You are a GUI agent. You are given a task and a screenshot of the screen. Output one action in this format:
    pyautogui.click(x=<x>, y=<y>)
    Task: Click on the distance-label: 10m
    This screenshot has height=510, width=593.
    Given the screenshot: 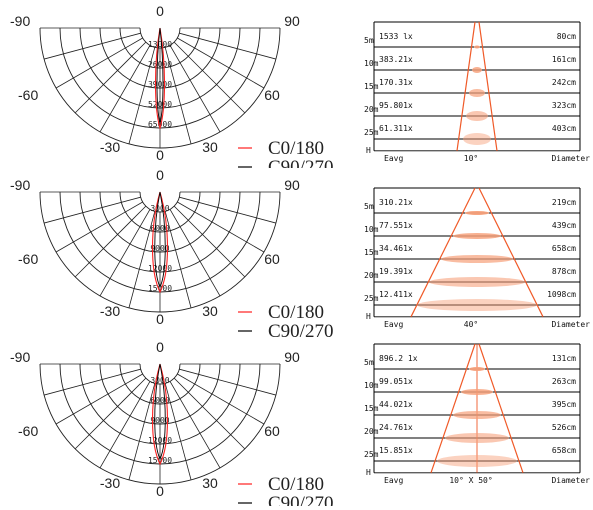 What is the action you would take?
    pyautogui.click(x=371, y=229)
    